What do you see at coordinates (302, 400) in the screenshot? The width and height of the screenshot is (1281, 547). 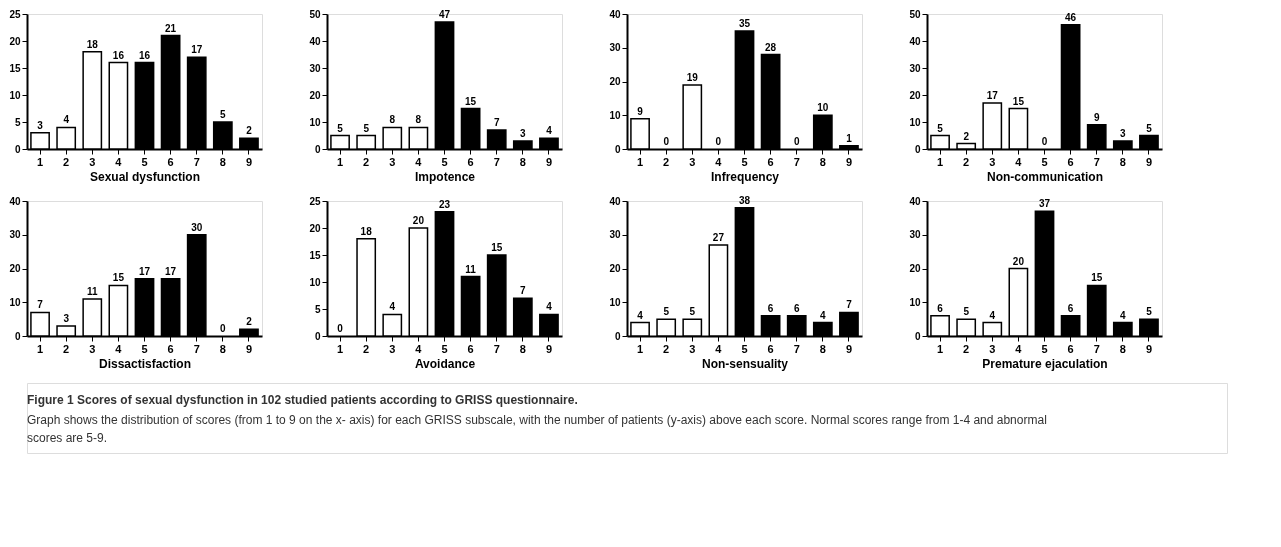 I see `caption: Figure 1 Scores of sexual dysfunction in 102 studied patients according to GRISS questionnaire.` at bounding box center [302, 400].